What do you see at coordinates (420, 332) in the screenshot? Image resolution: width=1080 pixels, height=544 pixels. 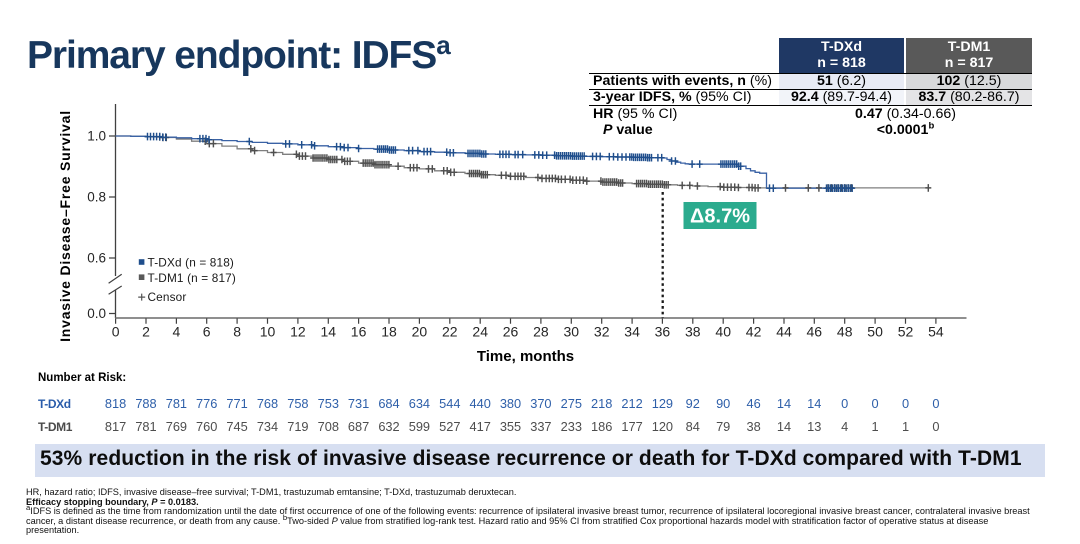 I see `svg-text: 20` at bounding box center [420, 332].